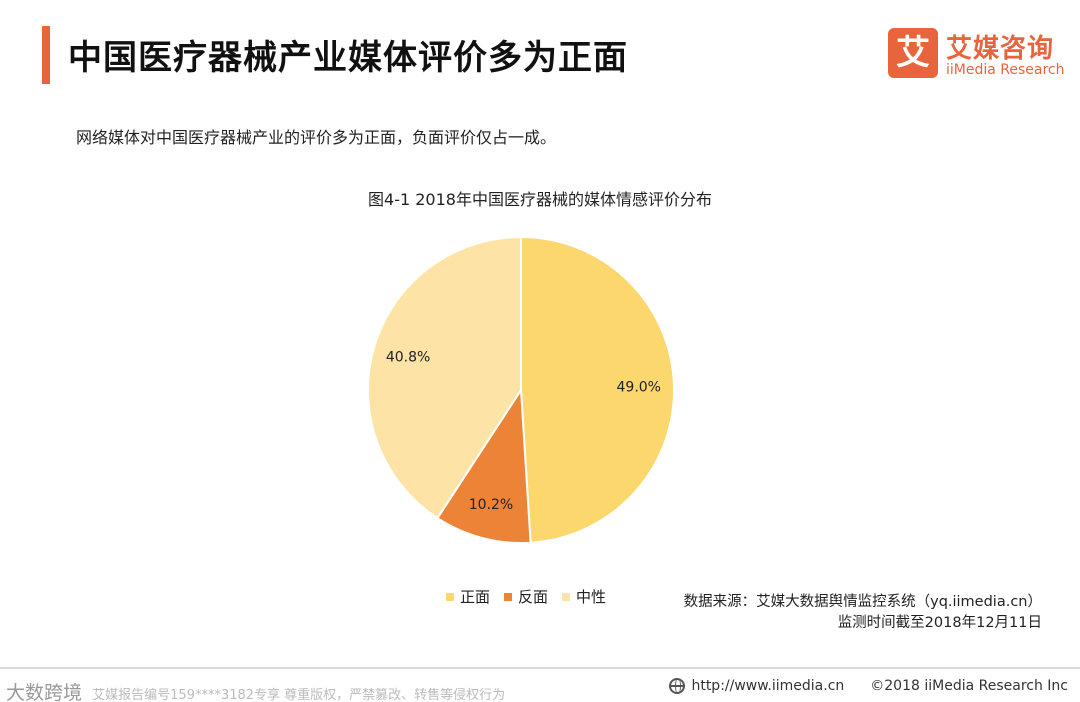 This screenshot has width=1080, height=702. Describe the element at coordinates (484, 465) in the screenshot. I see `pie-slice-negative` at that location.